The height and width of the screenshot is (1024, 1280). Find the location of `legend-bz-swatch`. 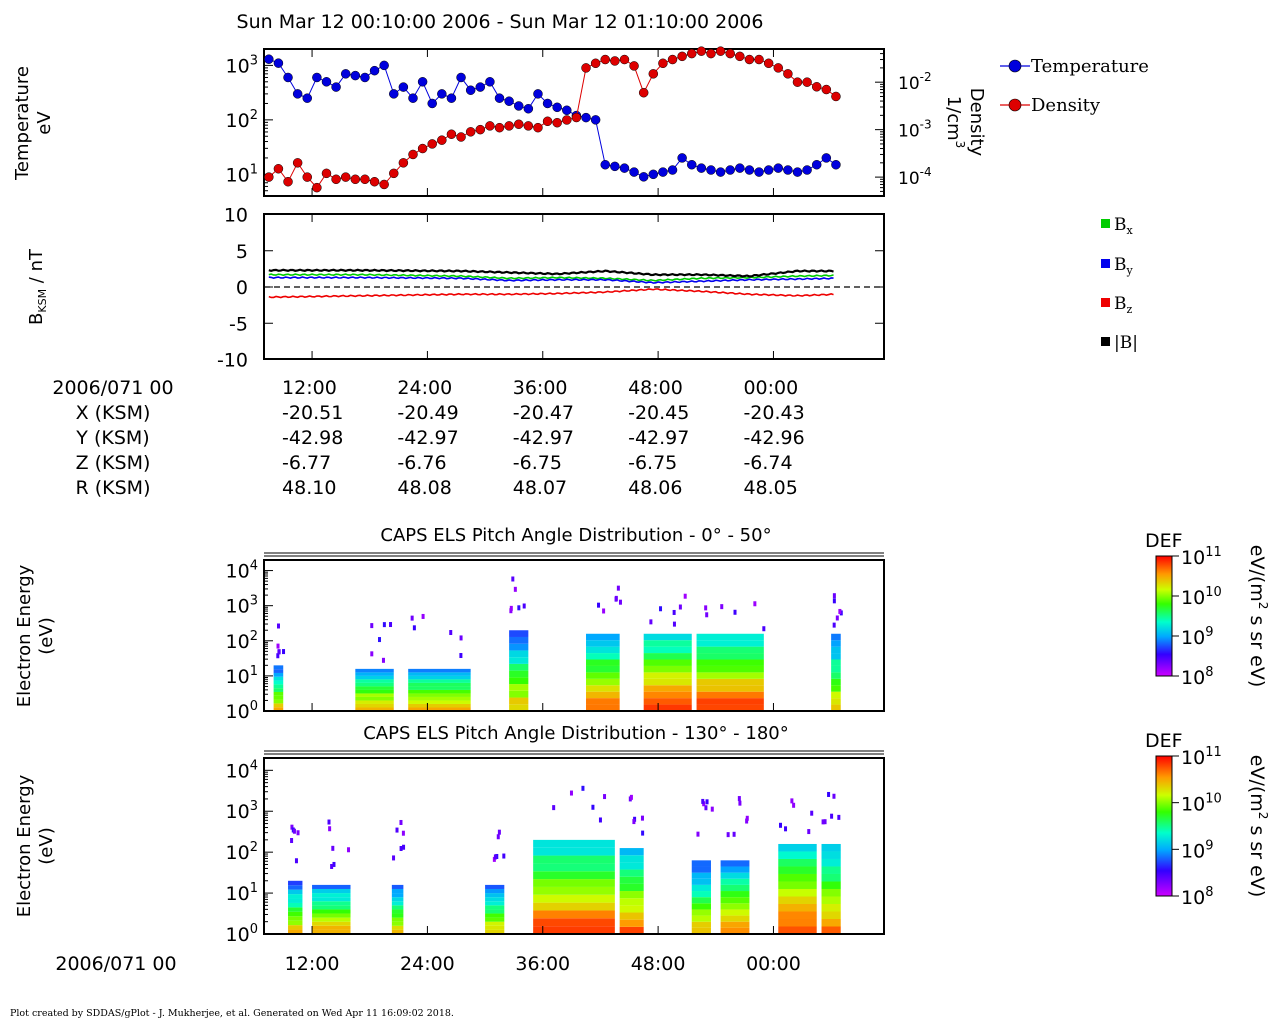

legend-bz-swatch is located at coordinates (1105, 302).